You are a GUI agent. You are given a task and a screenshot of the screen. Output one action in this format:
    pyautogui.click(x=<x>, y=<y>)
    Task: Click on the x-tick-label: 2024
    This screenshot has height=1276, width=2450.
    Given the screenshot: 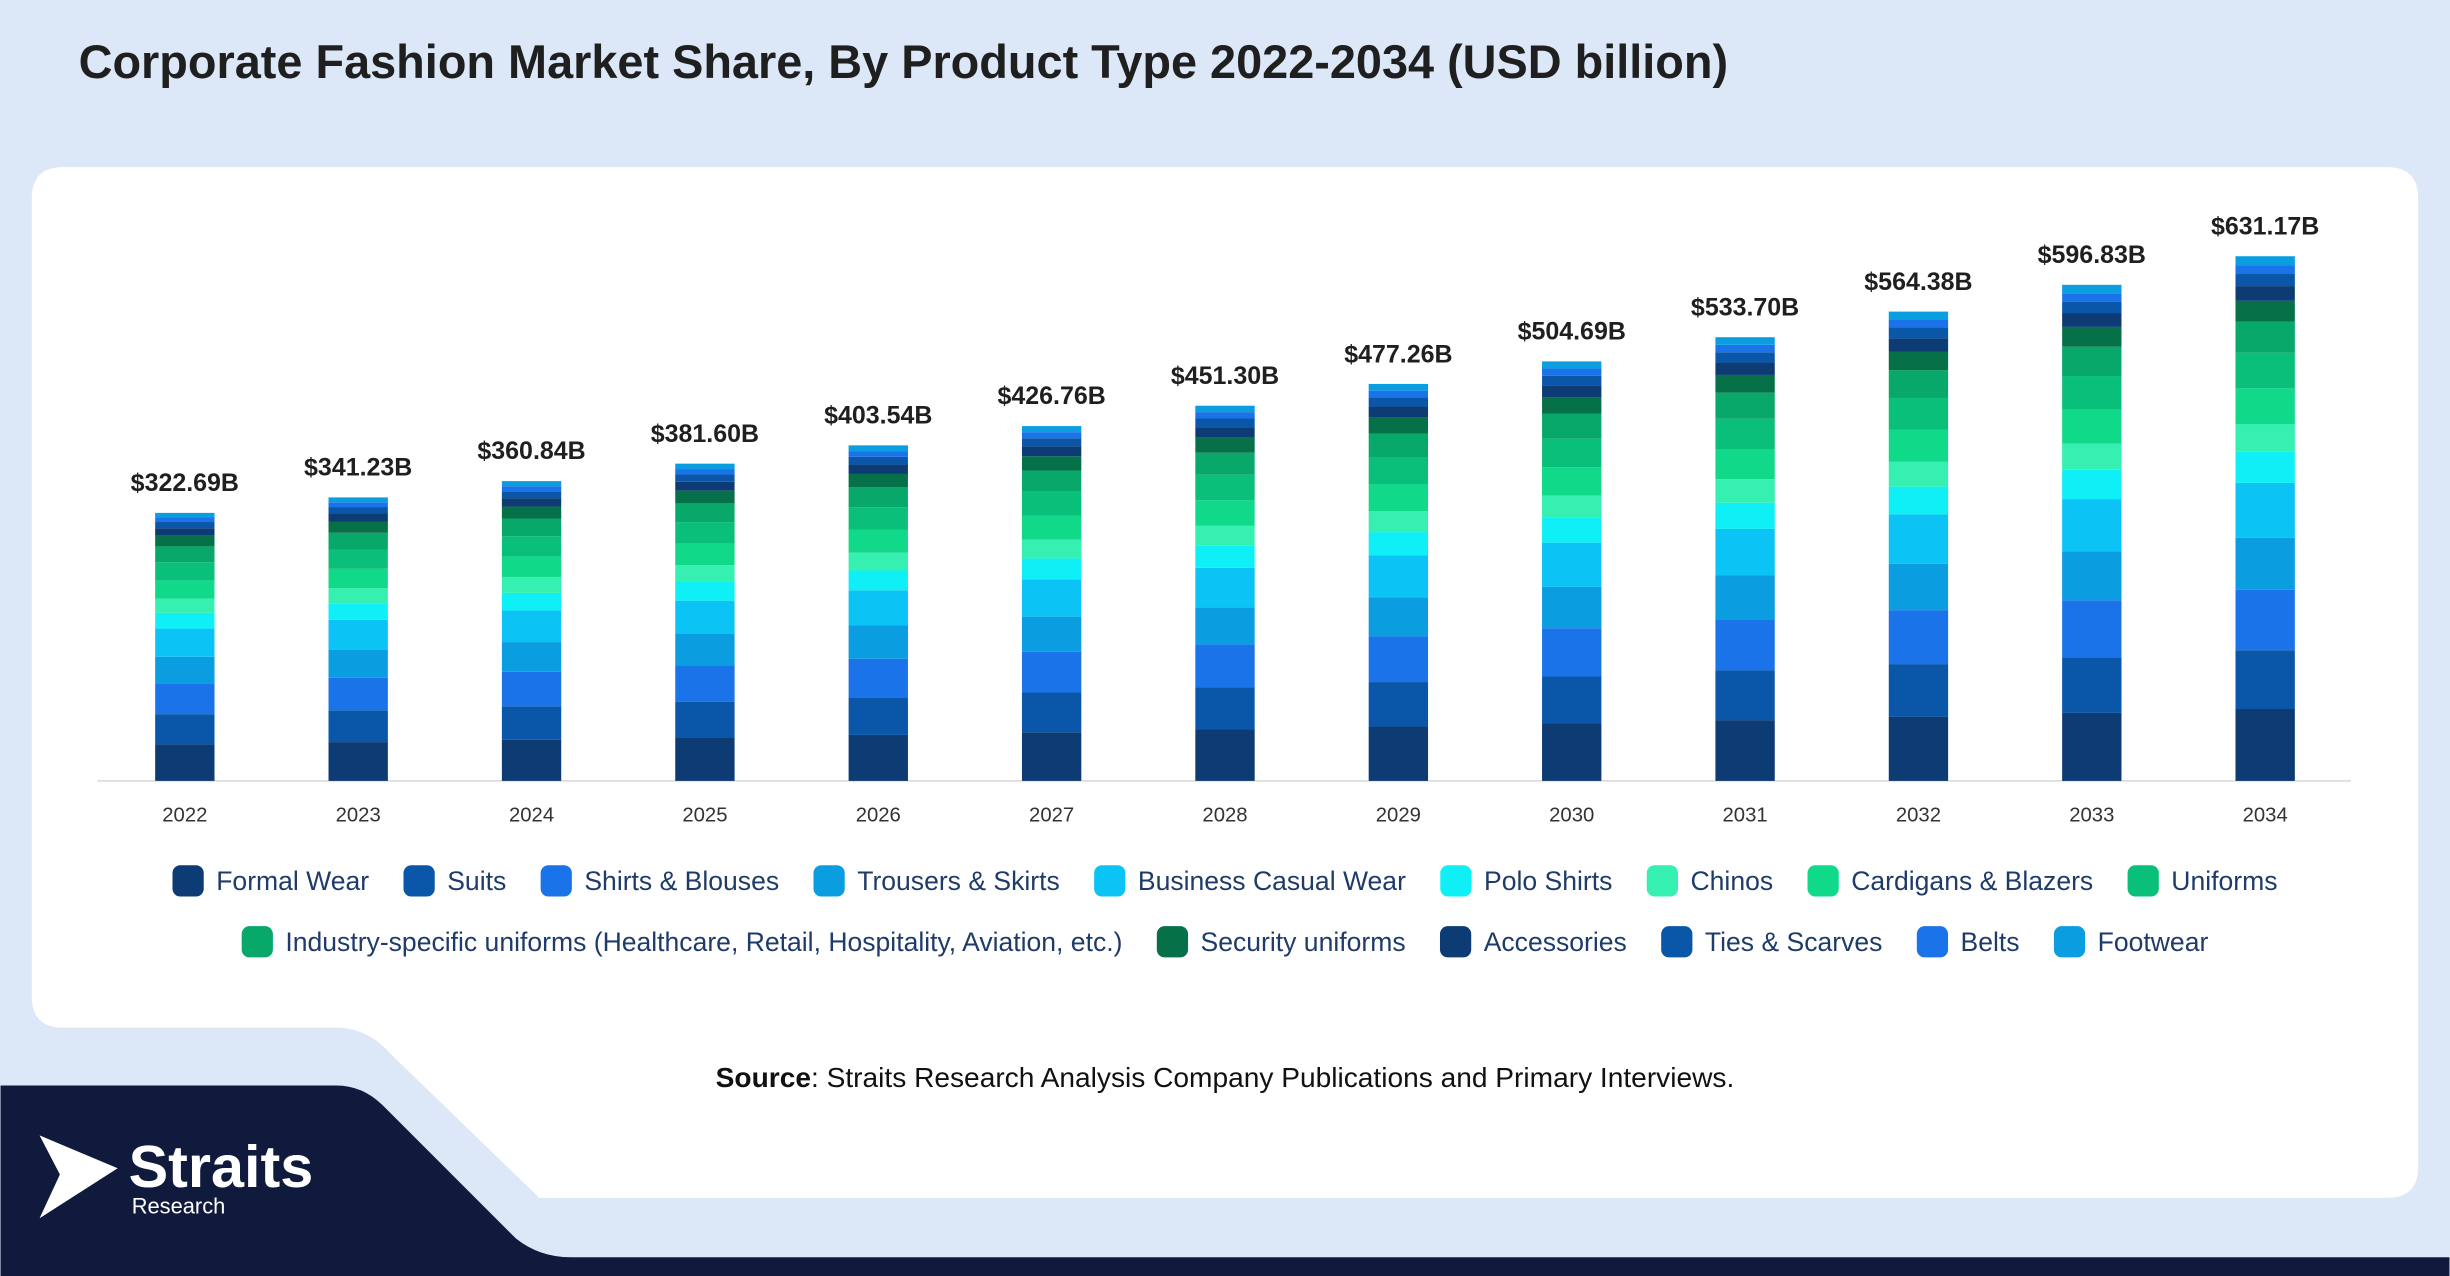 What is the action you would take?
    pyautogui.click(x=531, y=816)
    